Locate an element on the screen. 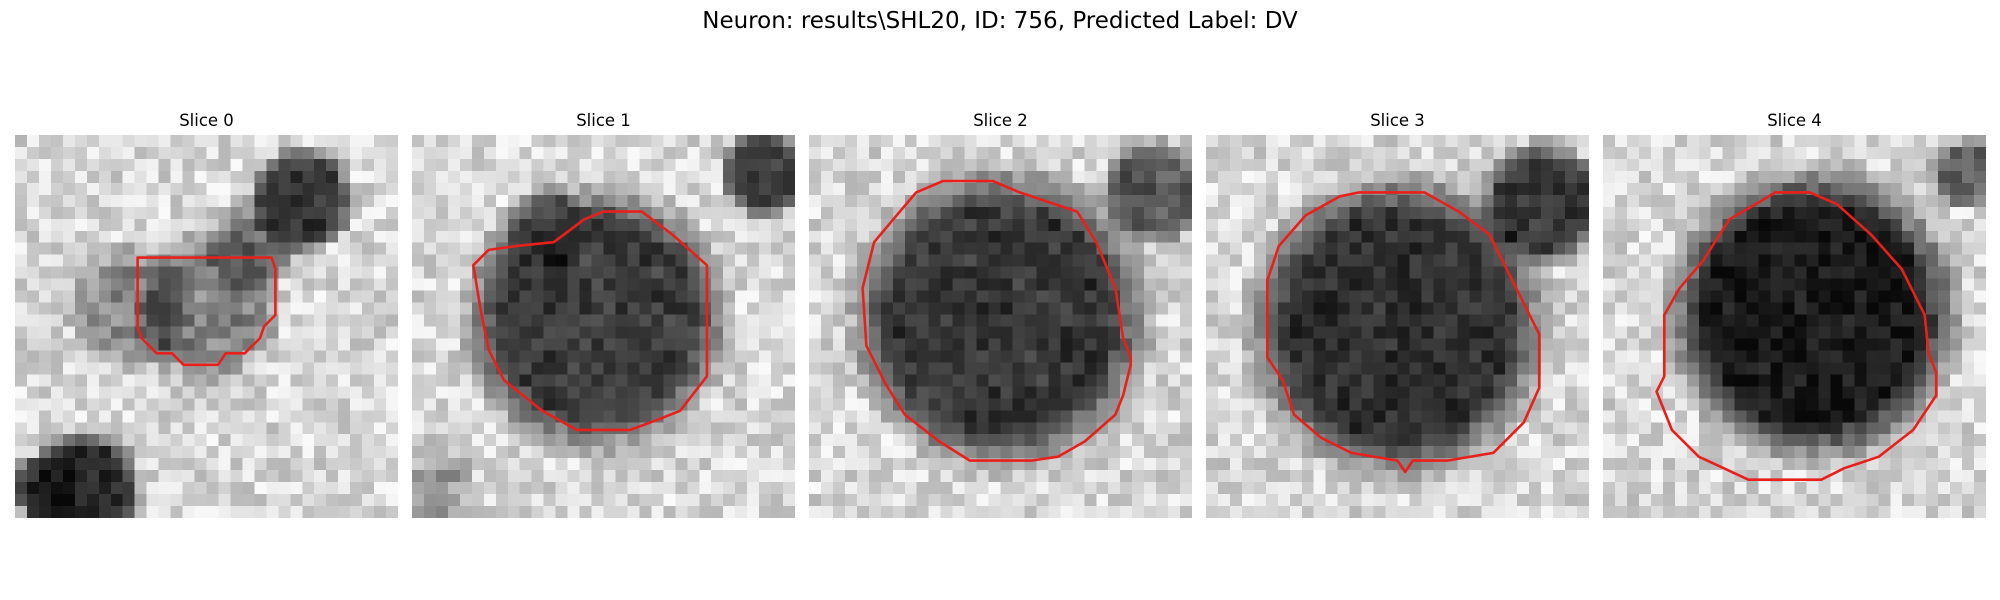 The height and width of the screenshot is (600, 2000). slice-title: Slice 1 is located at coordinates (603, 120).